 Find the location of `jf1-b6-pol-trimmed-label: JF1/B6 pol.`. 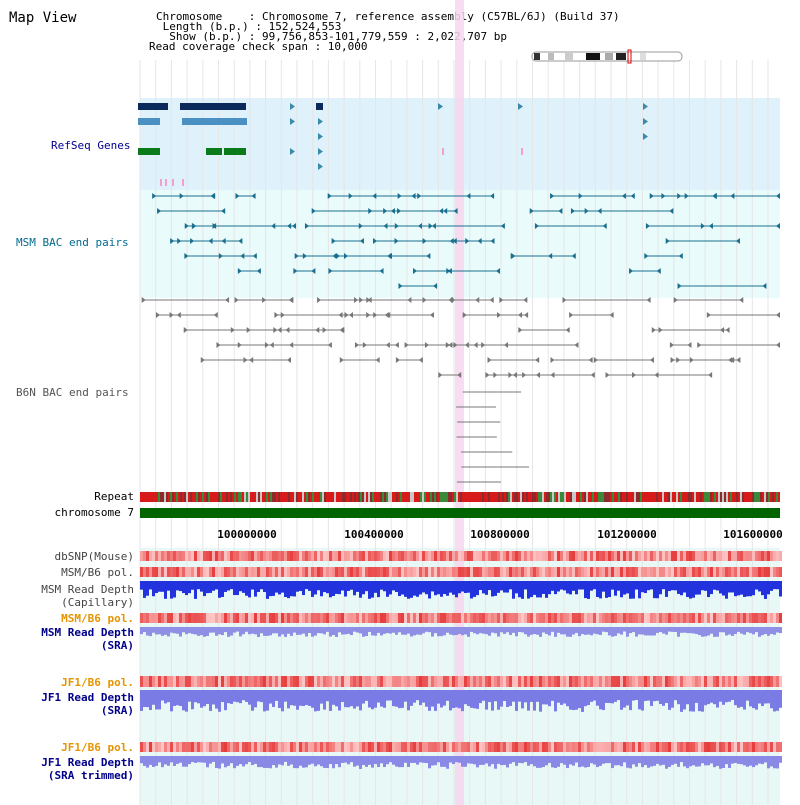

jf1-b6-pol-trimmed-label: JF1/B6 pol. is located at coordinates (97, 747).